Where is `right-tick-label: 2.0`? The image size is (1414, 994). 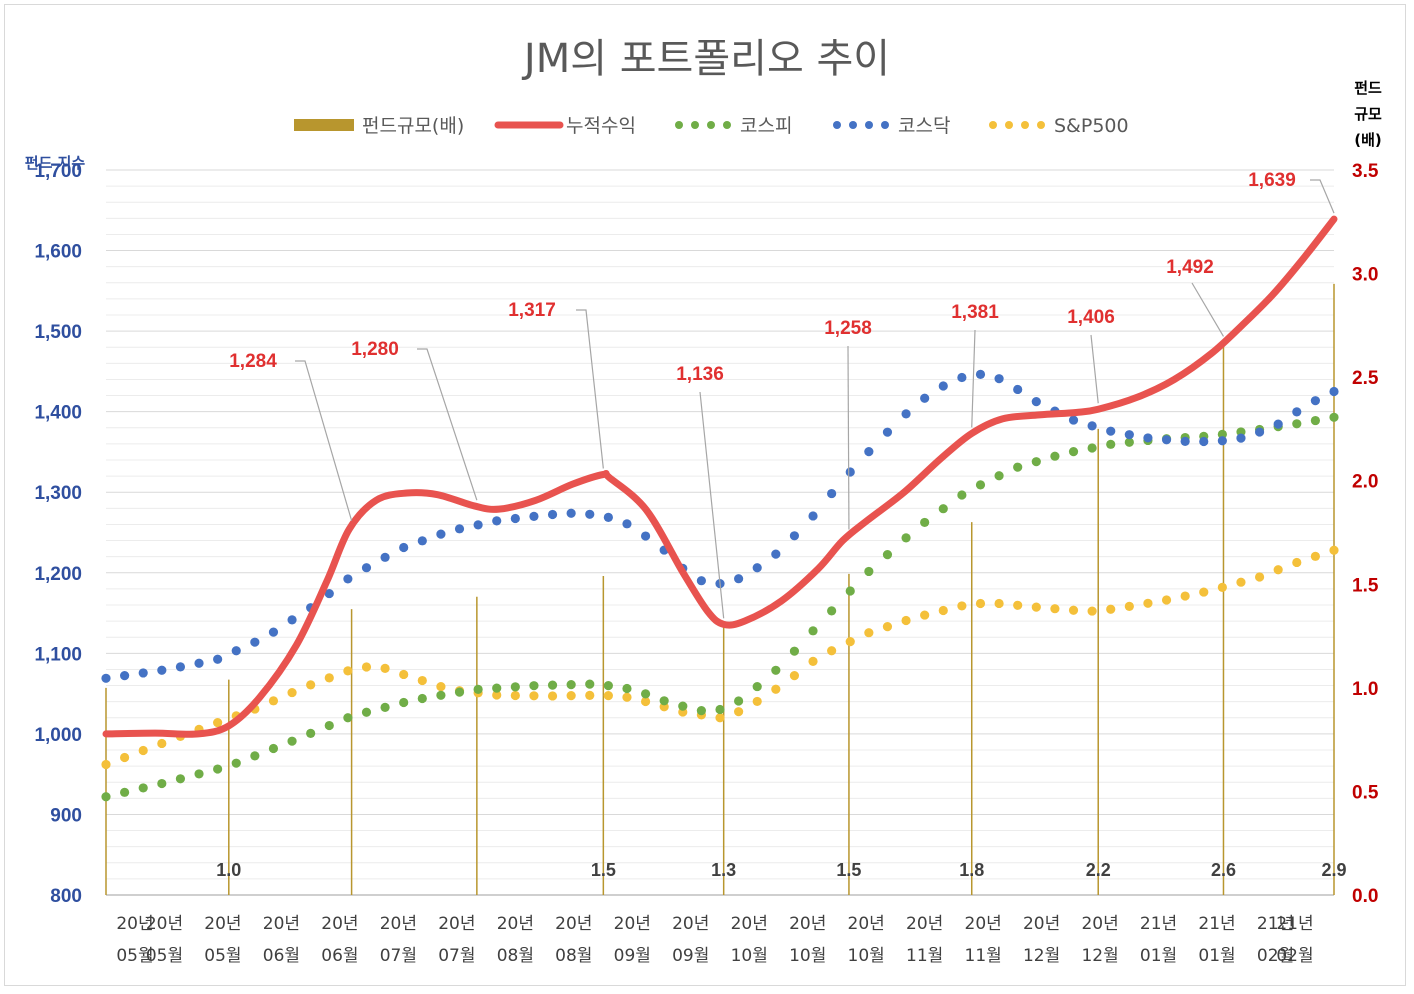
right-tick-label: 2.0 is located at coordinates (1365, 482).